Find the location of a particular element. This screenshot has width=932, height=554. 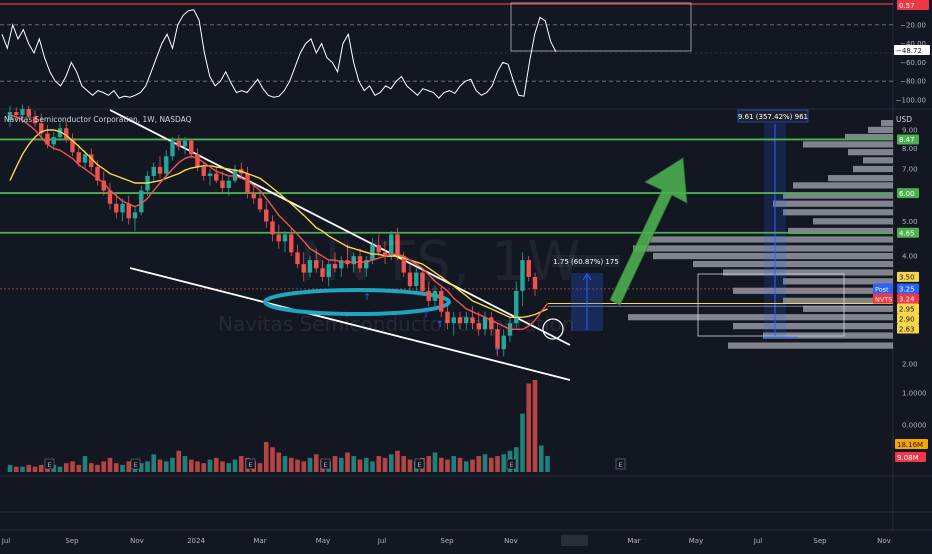

volume-badge-bg is located at coordinates (910, 457).